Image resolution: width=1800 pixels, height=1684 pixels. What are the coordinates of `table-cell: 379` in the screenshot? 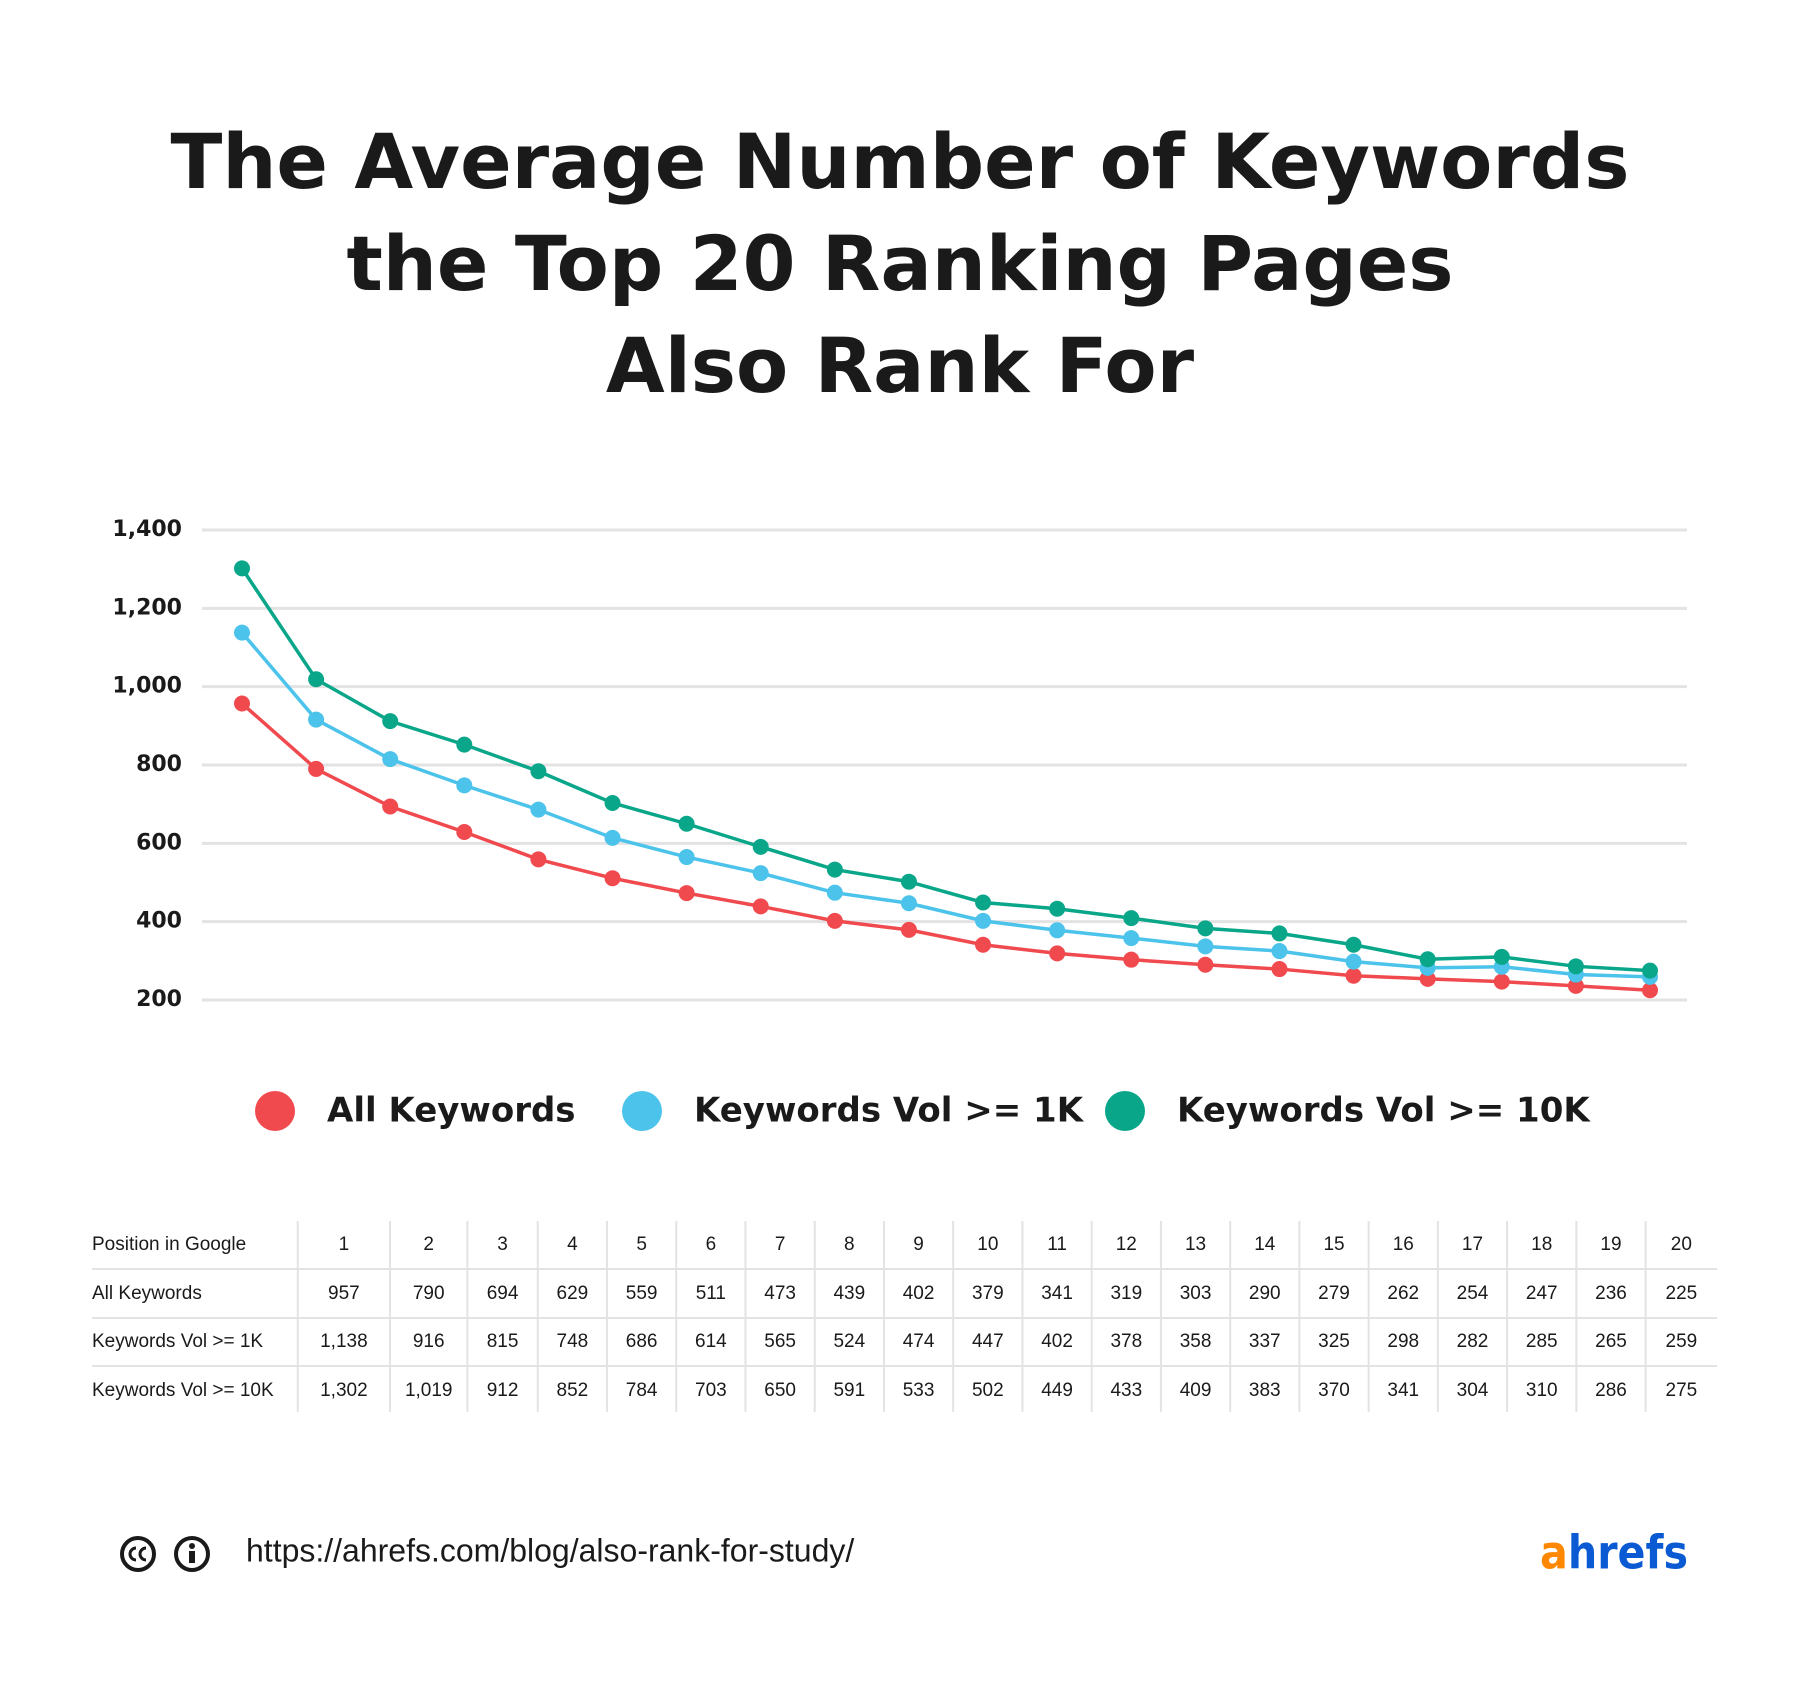 It's located at (988, 1293).